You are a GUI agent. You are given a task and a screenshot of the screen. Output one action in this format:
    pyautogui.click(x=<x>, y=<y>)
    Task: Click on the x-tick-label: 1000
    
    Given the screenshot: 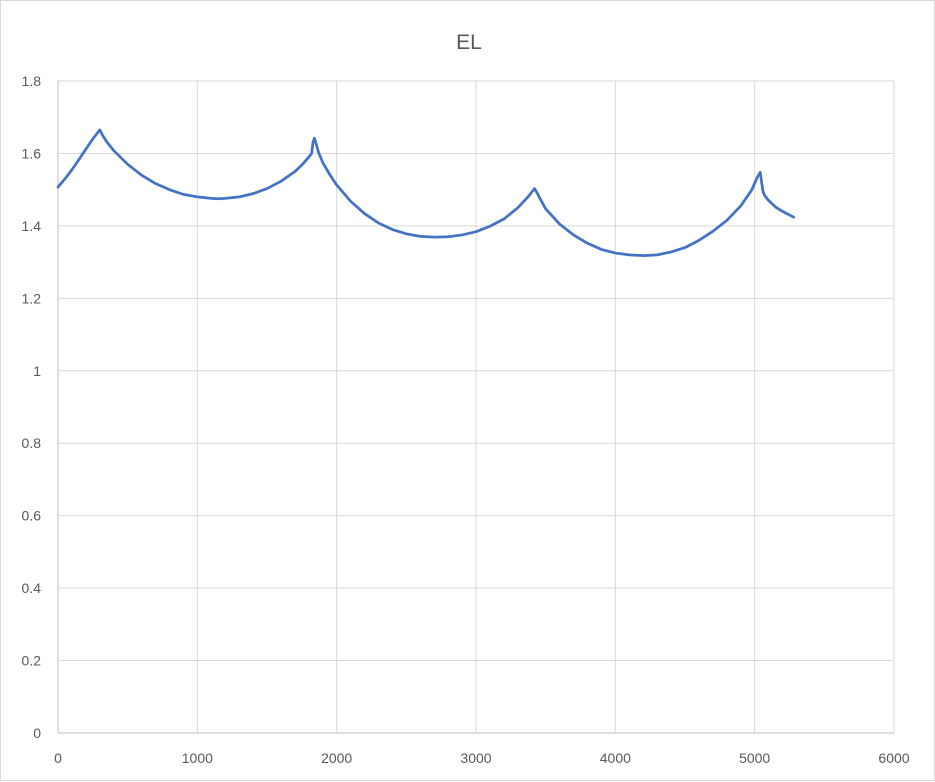 What is the action you would take?
    pyautogui.click(x=197, y=758)
    